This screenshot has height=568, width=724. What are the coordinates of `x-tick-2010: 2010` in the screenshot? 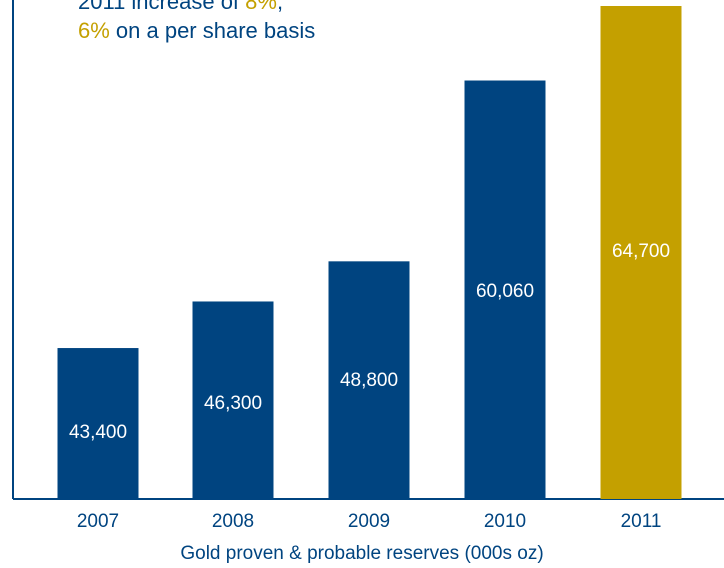 It's located at (505, 521).